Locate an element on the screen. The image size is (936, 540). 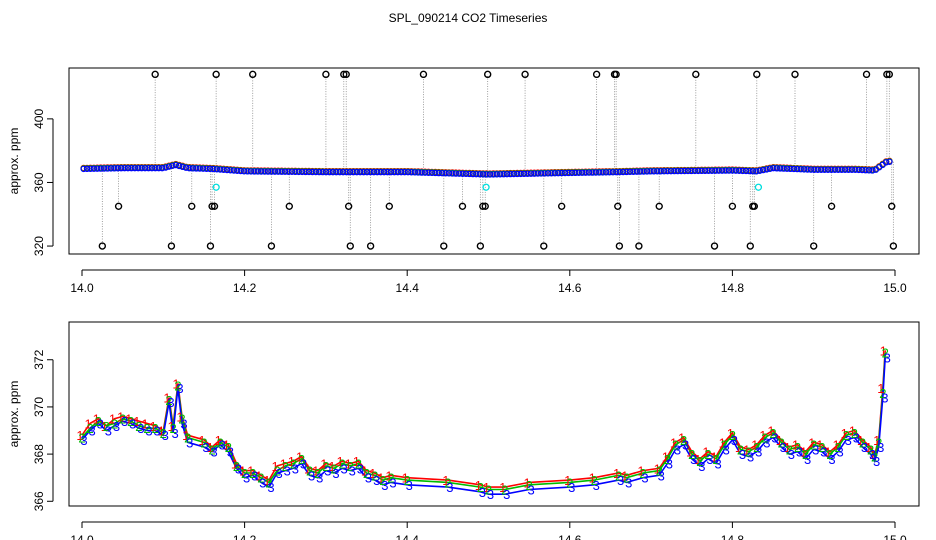
bottom-x-tick-label: 14.0 is located at coordinates (82, 536).